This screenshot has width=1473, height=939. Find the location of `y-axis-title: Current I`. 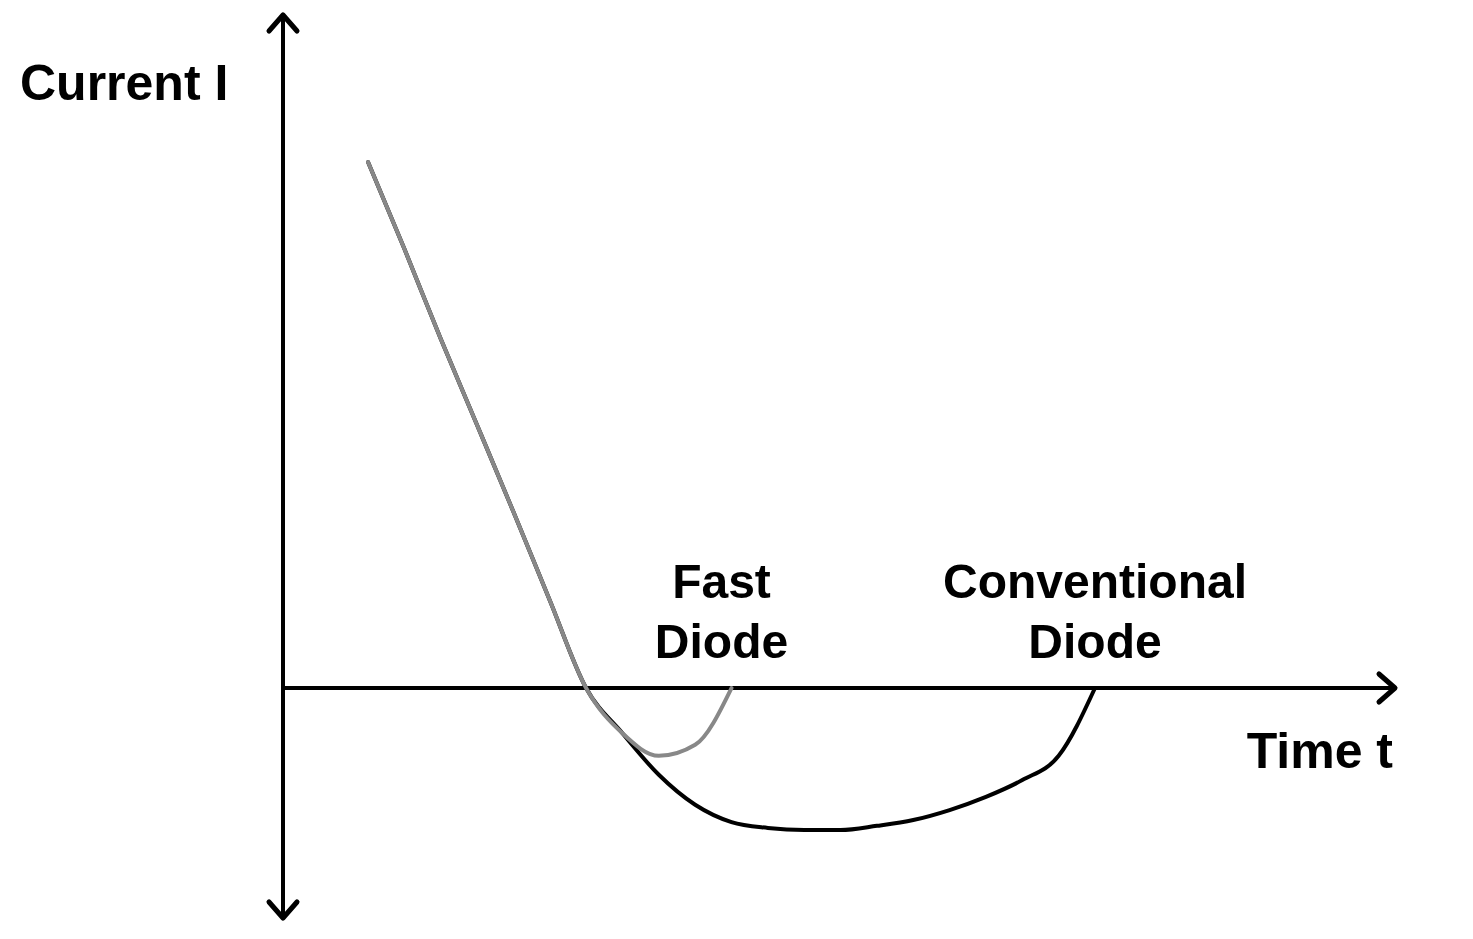

y-axis-title: Current I is located at coordinates (124, 83).